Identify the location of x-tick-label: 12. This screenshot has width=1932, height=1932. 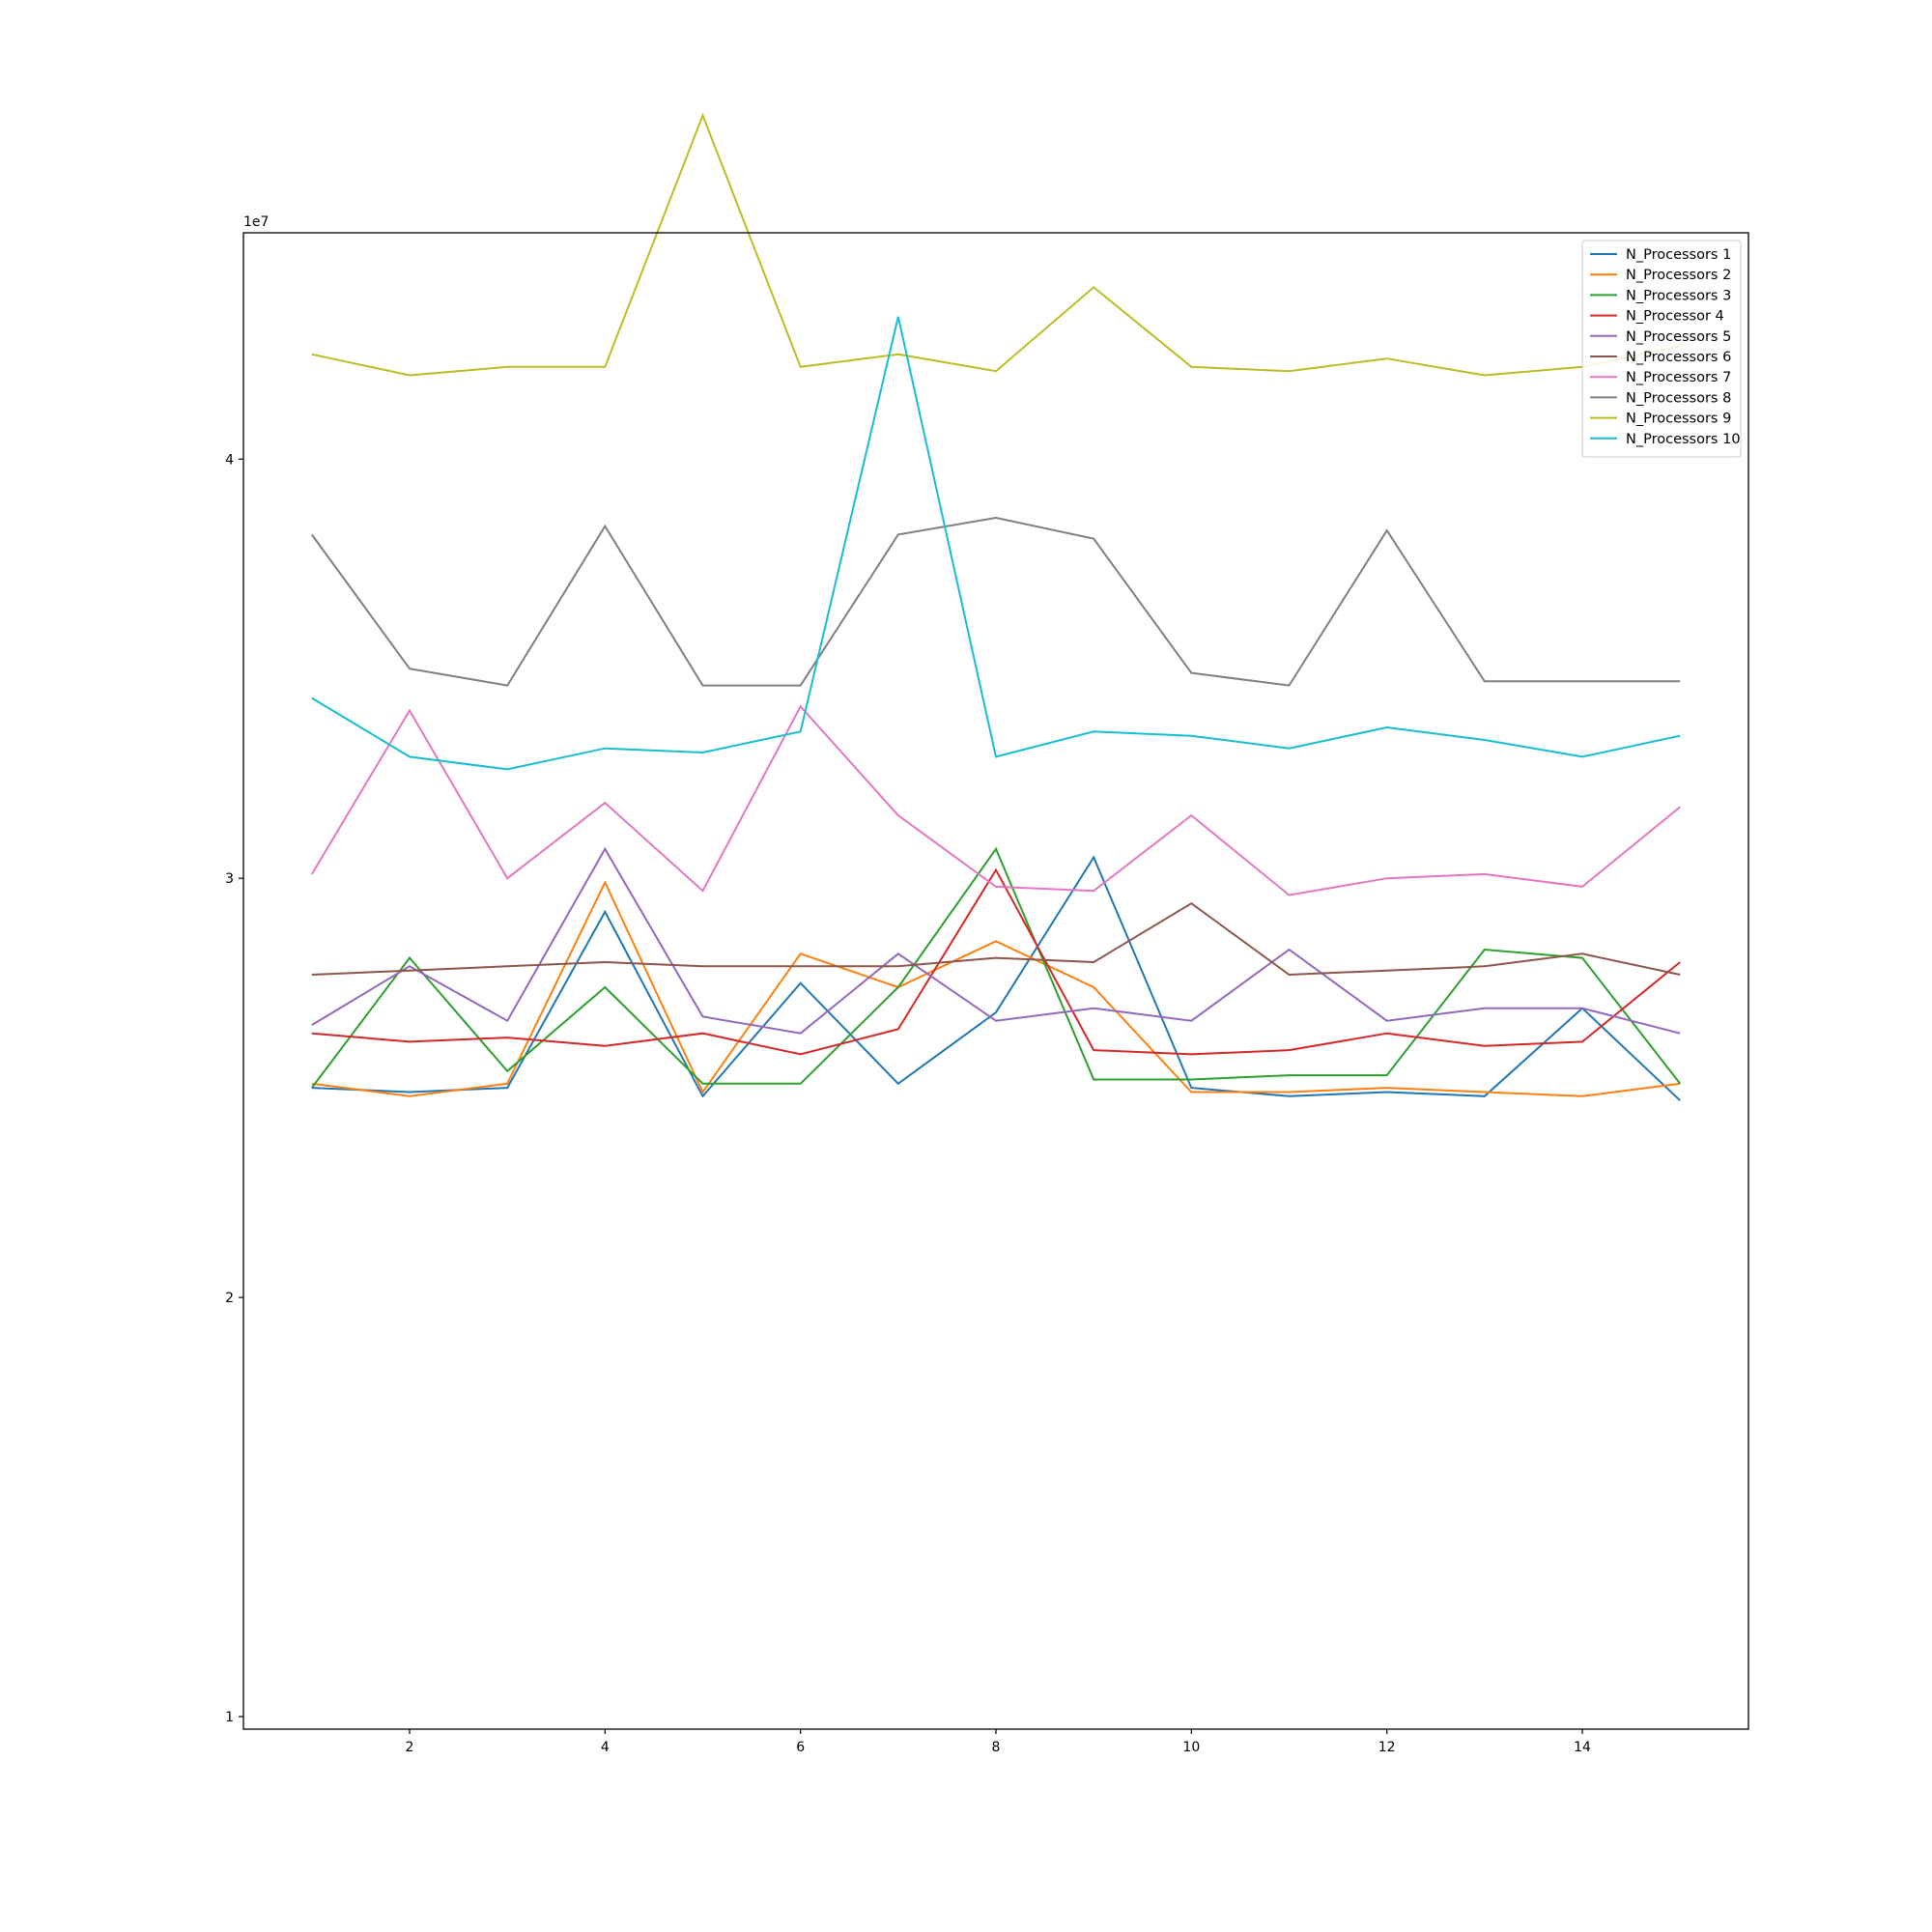
(1387, 1747).